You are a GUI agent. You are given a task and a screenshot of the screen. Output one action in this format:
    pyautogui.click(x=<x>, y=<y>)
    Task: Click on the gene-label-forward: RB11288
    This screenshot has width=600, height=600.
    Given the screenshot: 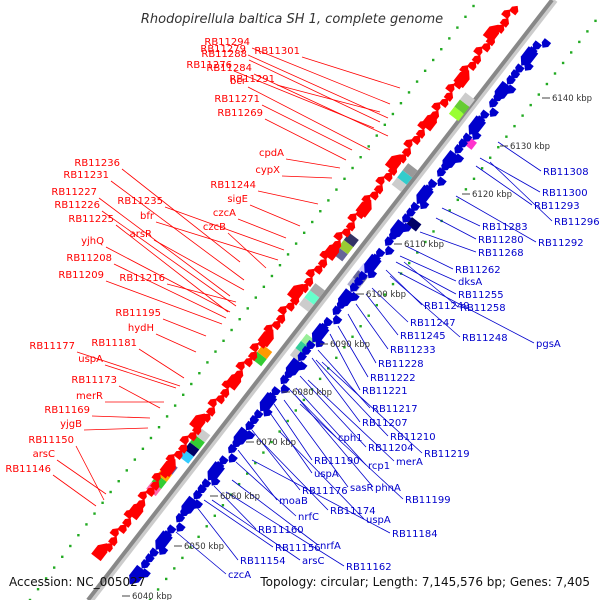 What is the action you would take?
    pyautogui.click(x=224, y=54)
    